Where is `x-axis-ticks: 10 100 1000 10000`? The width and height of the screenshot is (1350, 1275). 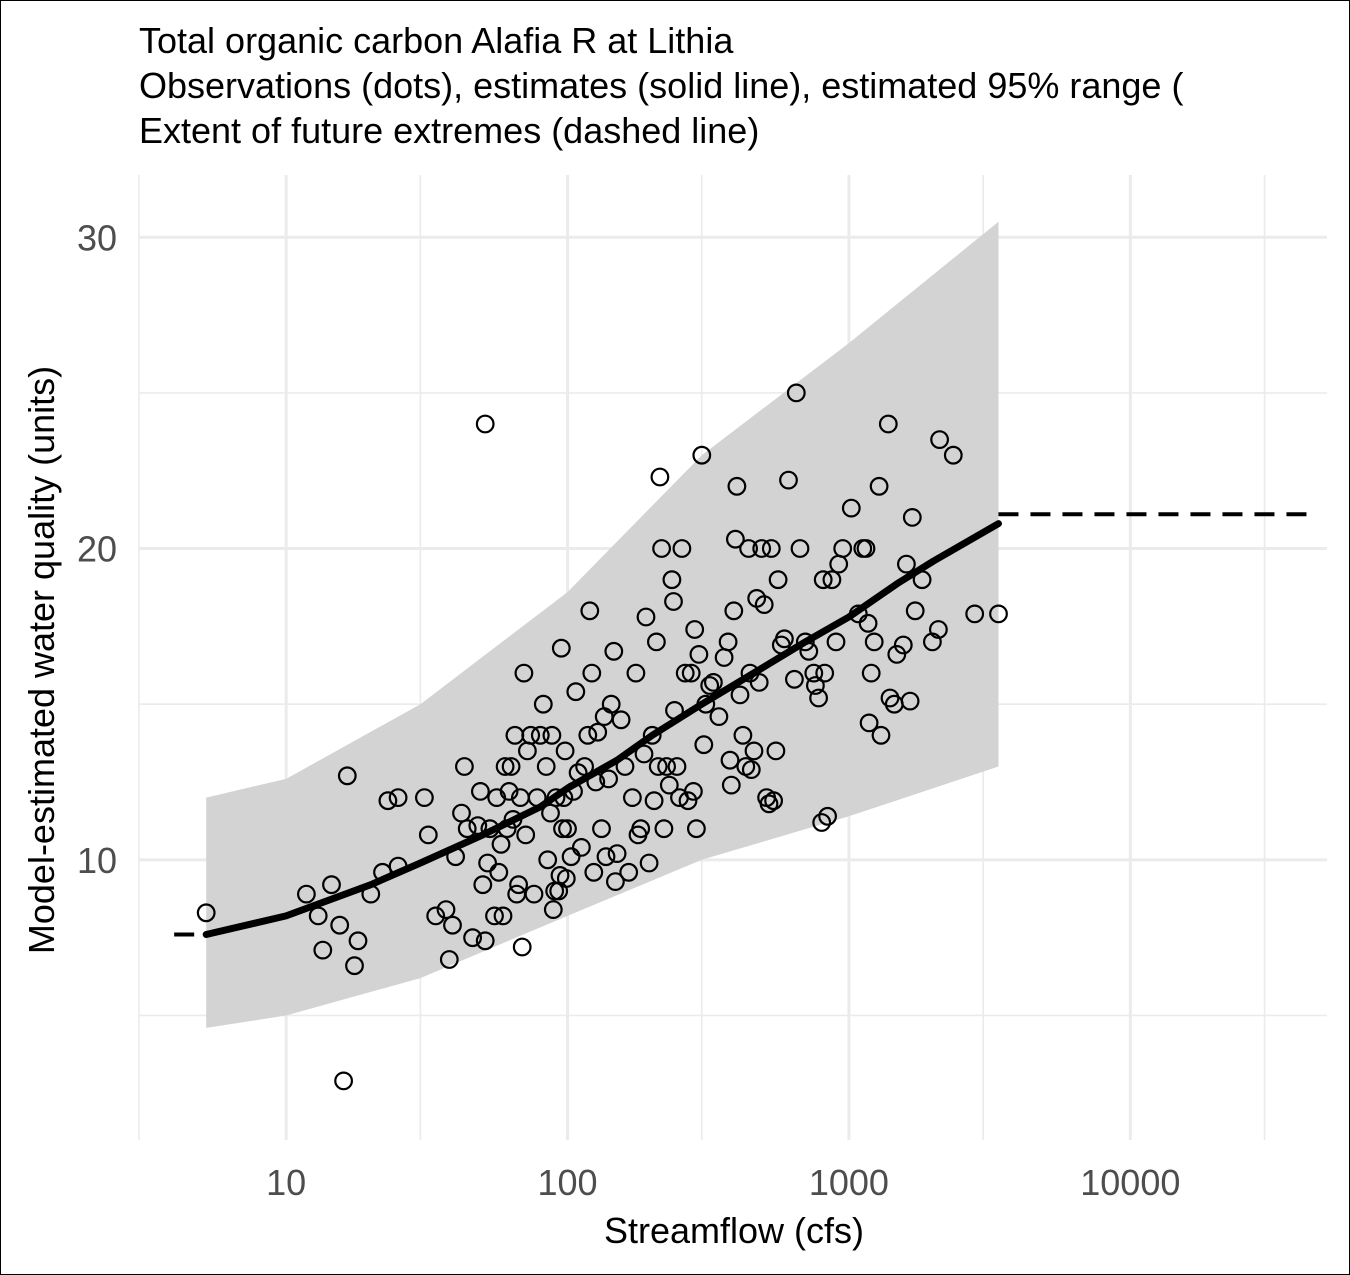 x-axis-ticks: 10 100 1000 10000 is located at coordinates (723, 1182).